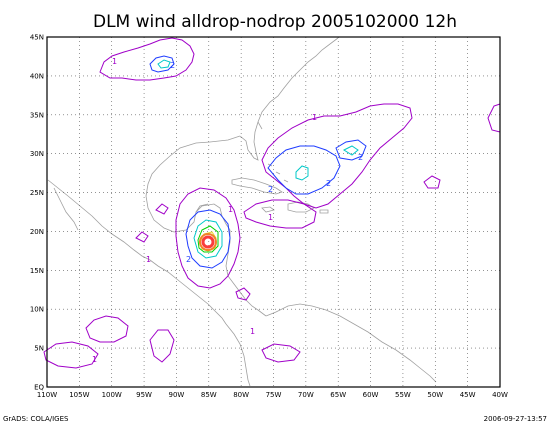 This screenshot has width=550, height=425. Describe the element at coordinates (280, 214) in the screenshot. I see `contour-level1-caribbean-east` at that location.